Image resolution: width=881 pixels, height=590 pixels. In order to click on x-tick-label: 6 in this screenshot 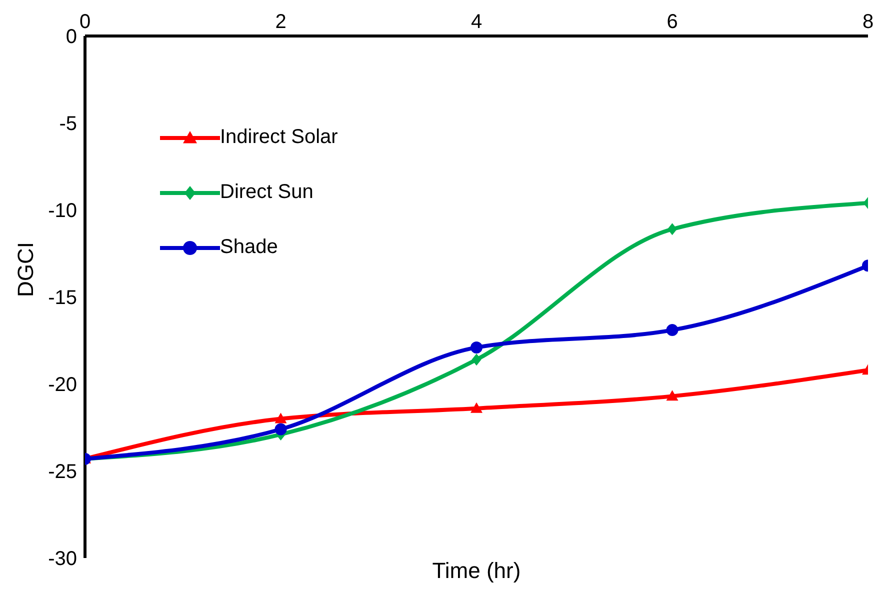, I will do `click(672, 22)`.